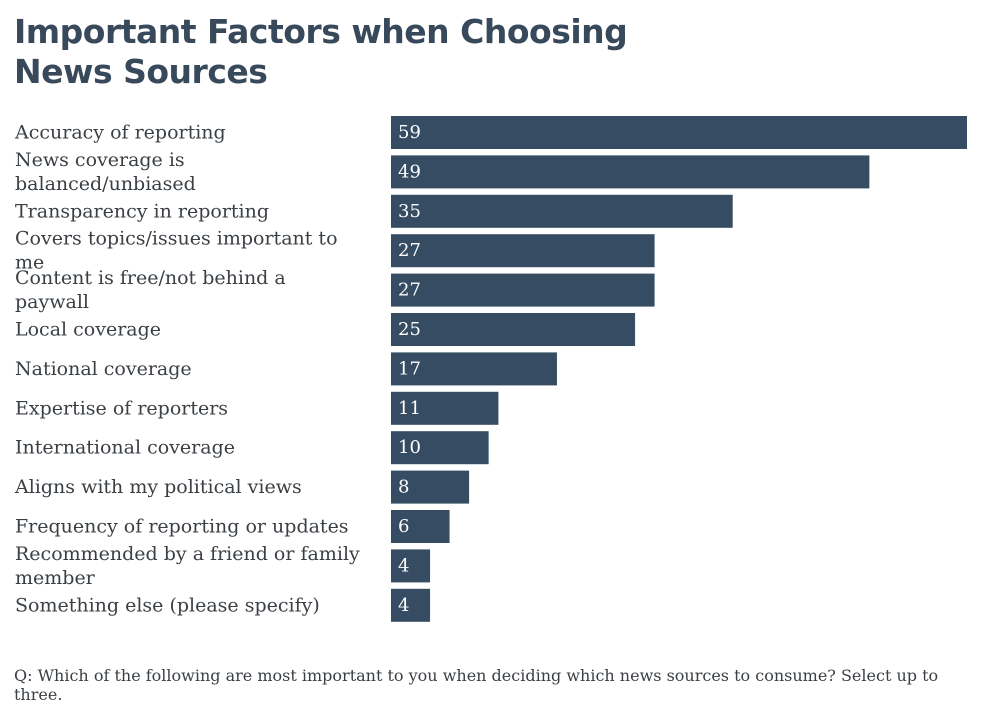  Describe the element at coordinates (409, 290) in the screenshot. I see `data-label-content-is-free-not-behind-a-paywall: 27` at that location.